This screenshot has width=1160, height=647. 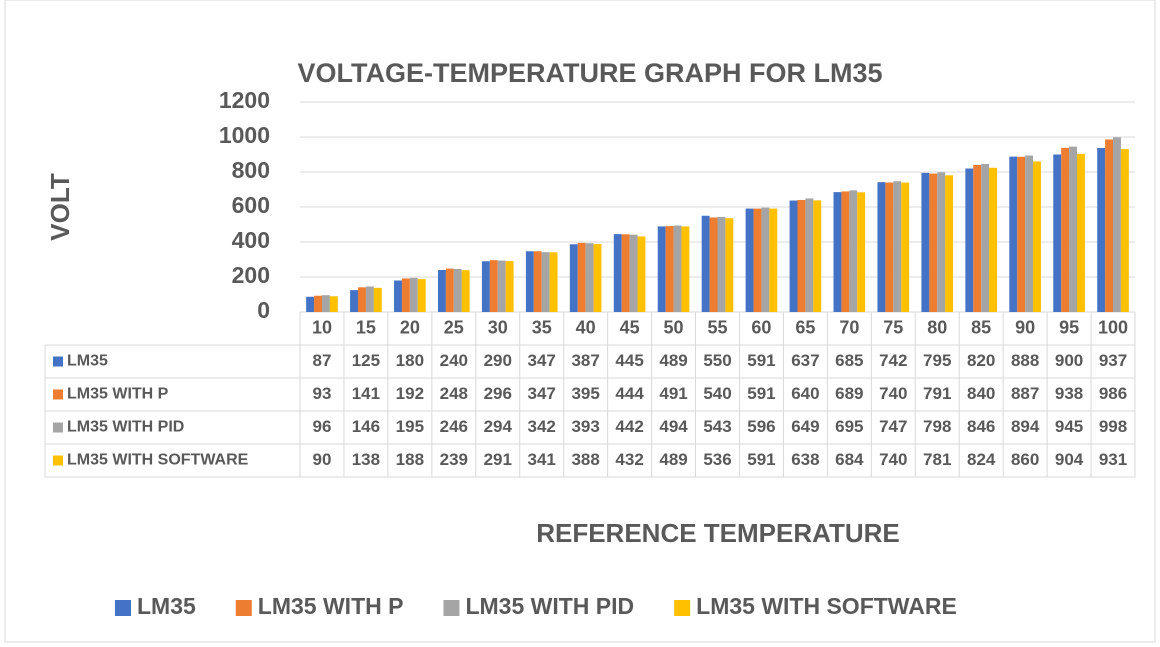 I want to click on table-value: 638, so click(x=805, y=459).